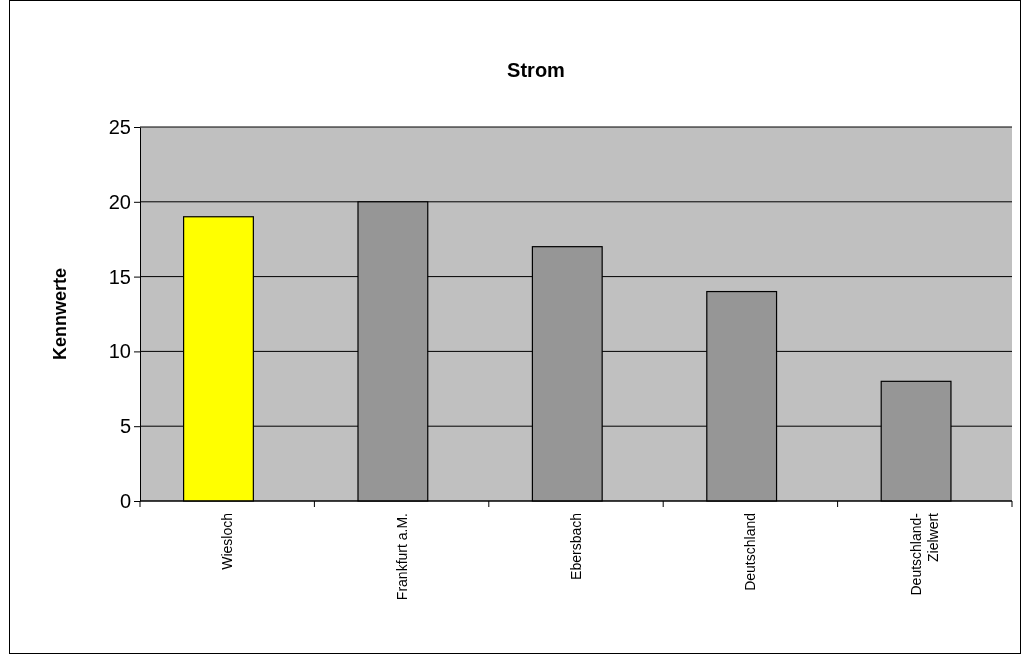 Image resolution: width=1022 pixels, height=655 pixels. Describe the element at coordinates (119, 351) in the screenshot. I see `y-tick-label: 10` at that location.